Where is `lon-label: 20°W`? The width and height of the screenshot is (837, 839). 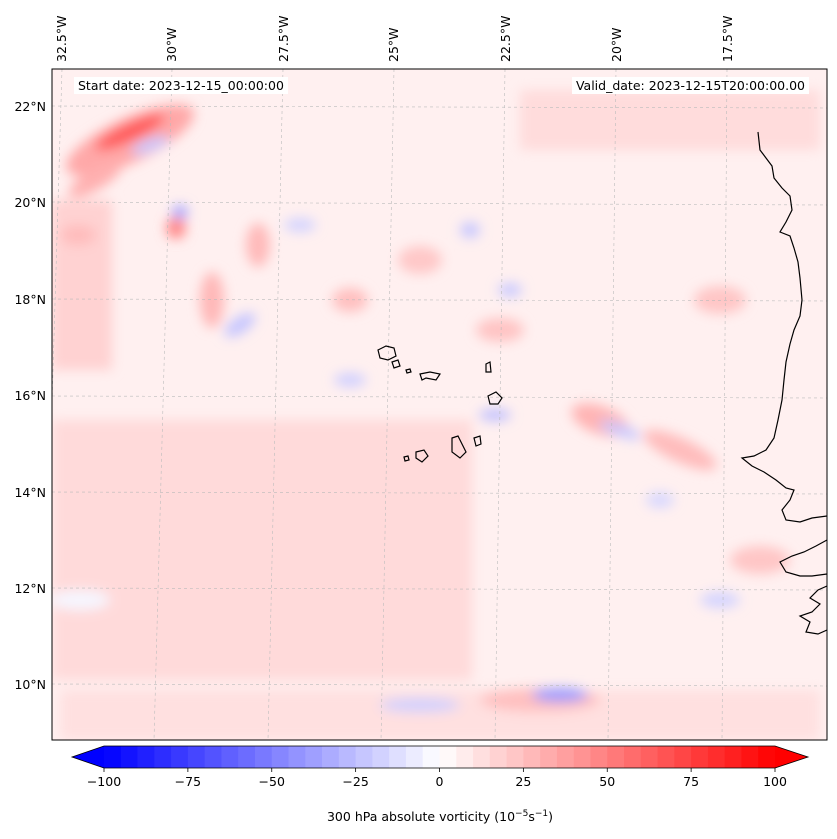 lon-label: 20°W is located at coordinates (616, 44).